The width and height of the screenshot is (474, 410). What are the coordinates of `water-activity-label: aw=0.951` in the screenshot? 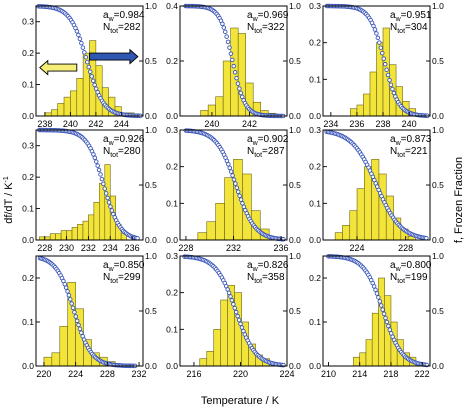 It's located at (411, 16).